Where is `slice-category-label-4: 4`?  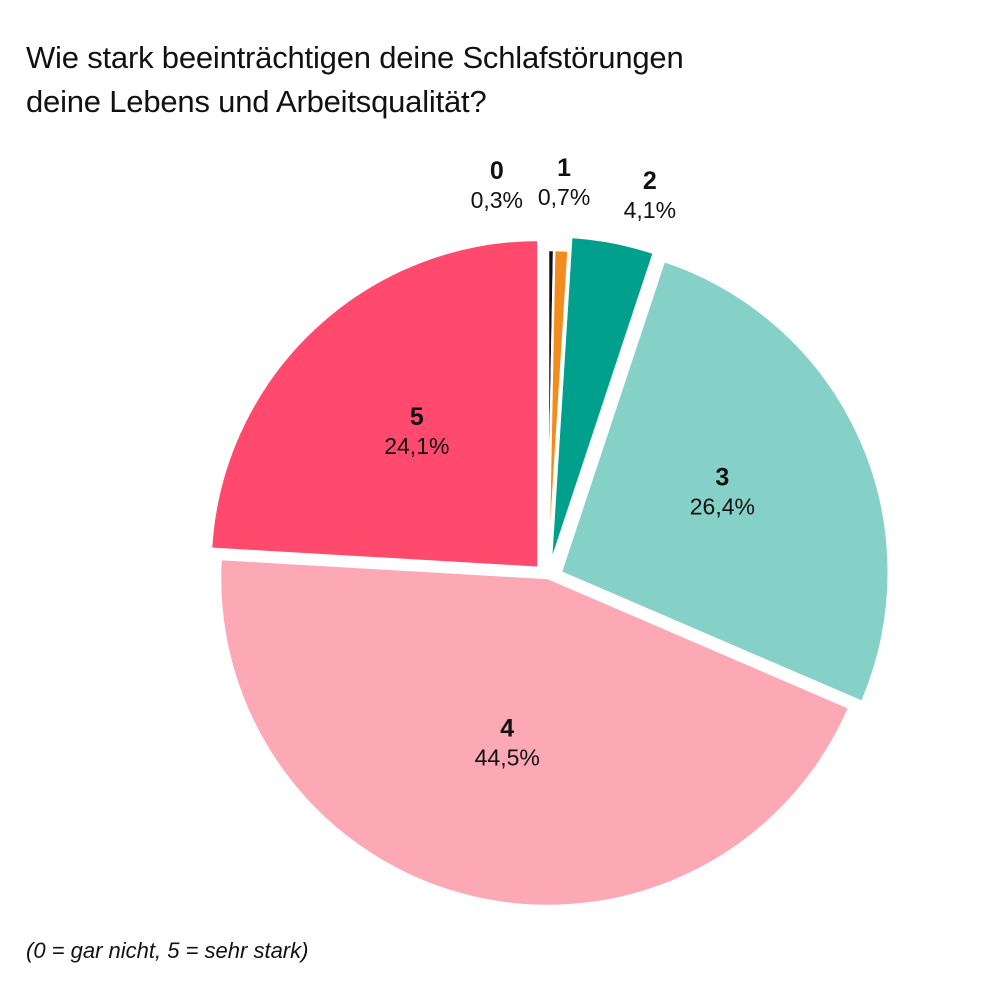
slice-category-label-4: 4 is located at coordinates (507, 728).